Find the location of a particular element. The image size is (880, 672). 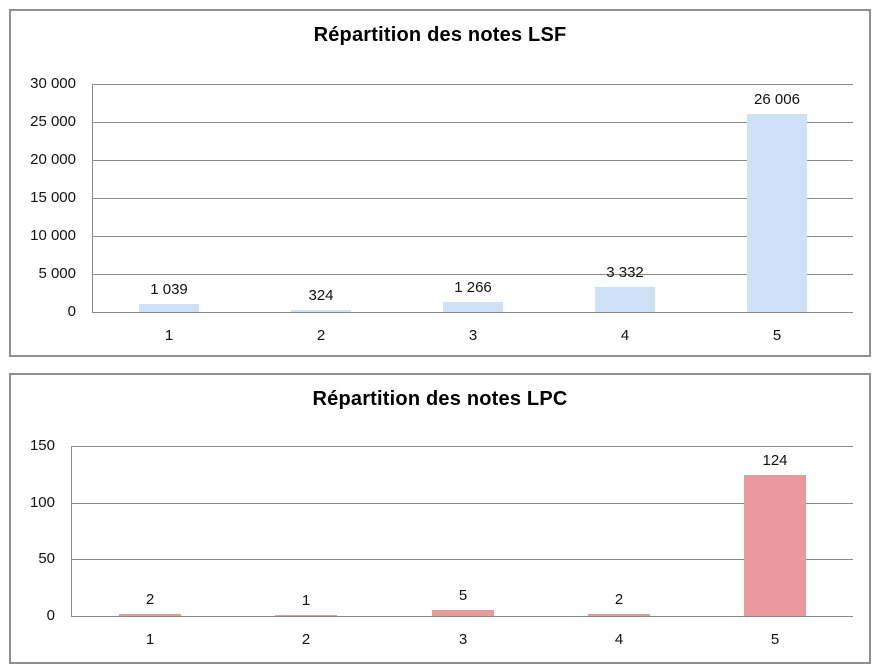

bar-value-label: 1 039 is located at coordinates (169, 289).